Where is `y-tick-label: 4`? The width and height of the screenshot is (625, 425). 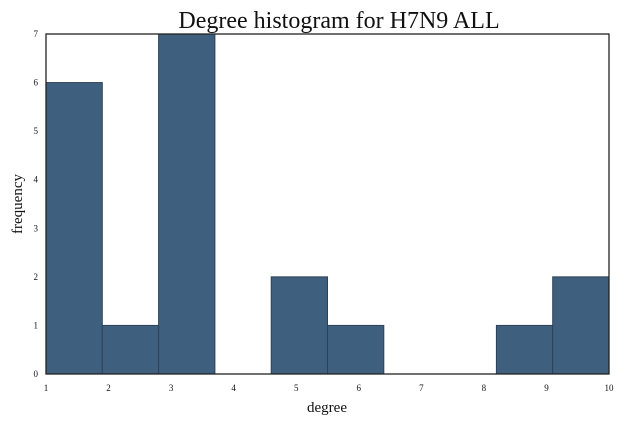 y-tick-label: 4 is located at coordinates (36, 180).